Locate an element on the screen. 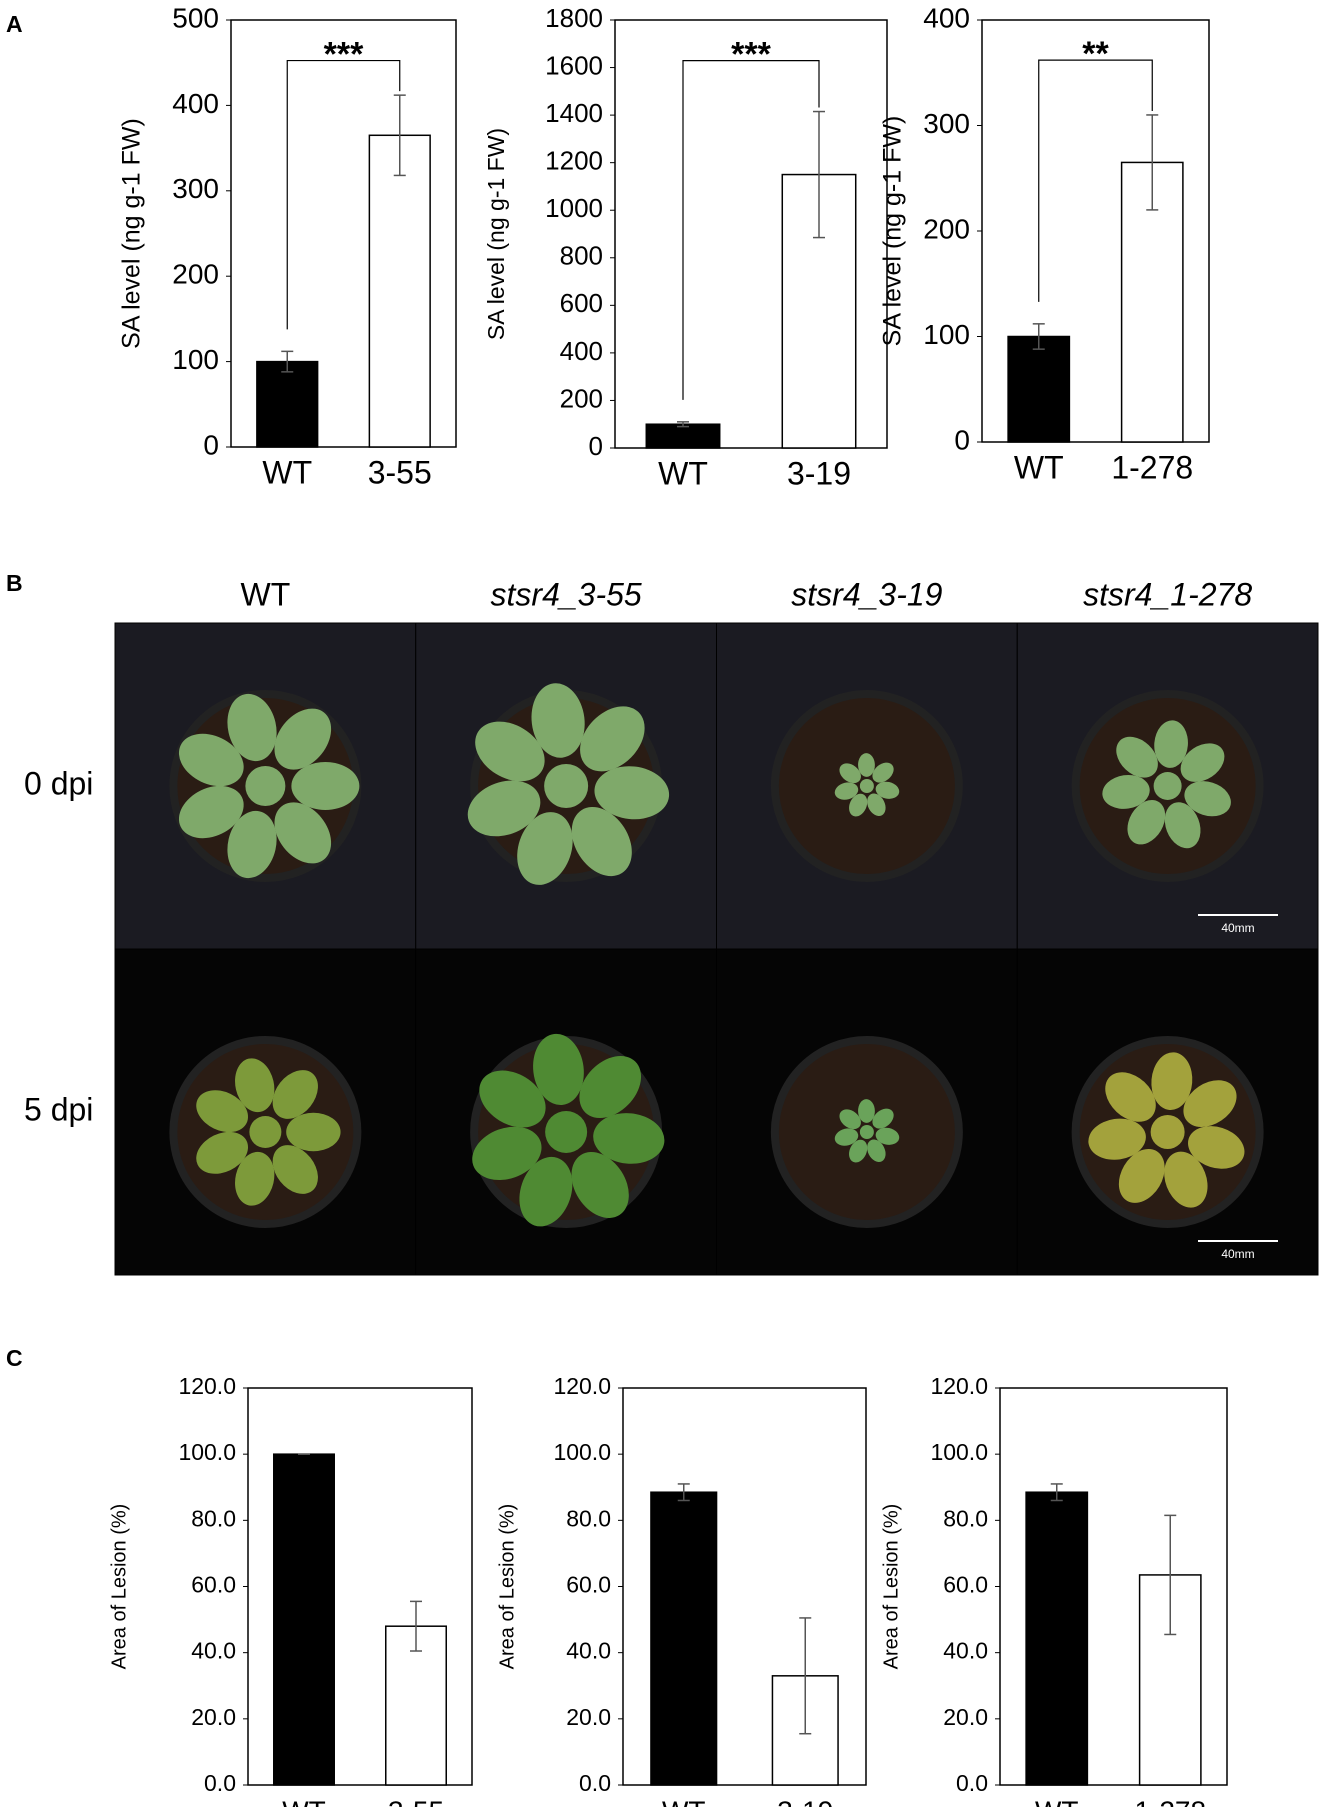 This screenshot has width=1320, height=1807. y-tick-label: 600 is located at coordinates (581, 303).